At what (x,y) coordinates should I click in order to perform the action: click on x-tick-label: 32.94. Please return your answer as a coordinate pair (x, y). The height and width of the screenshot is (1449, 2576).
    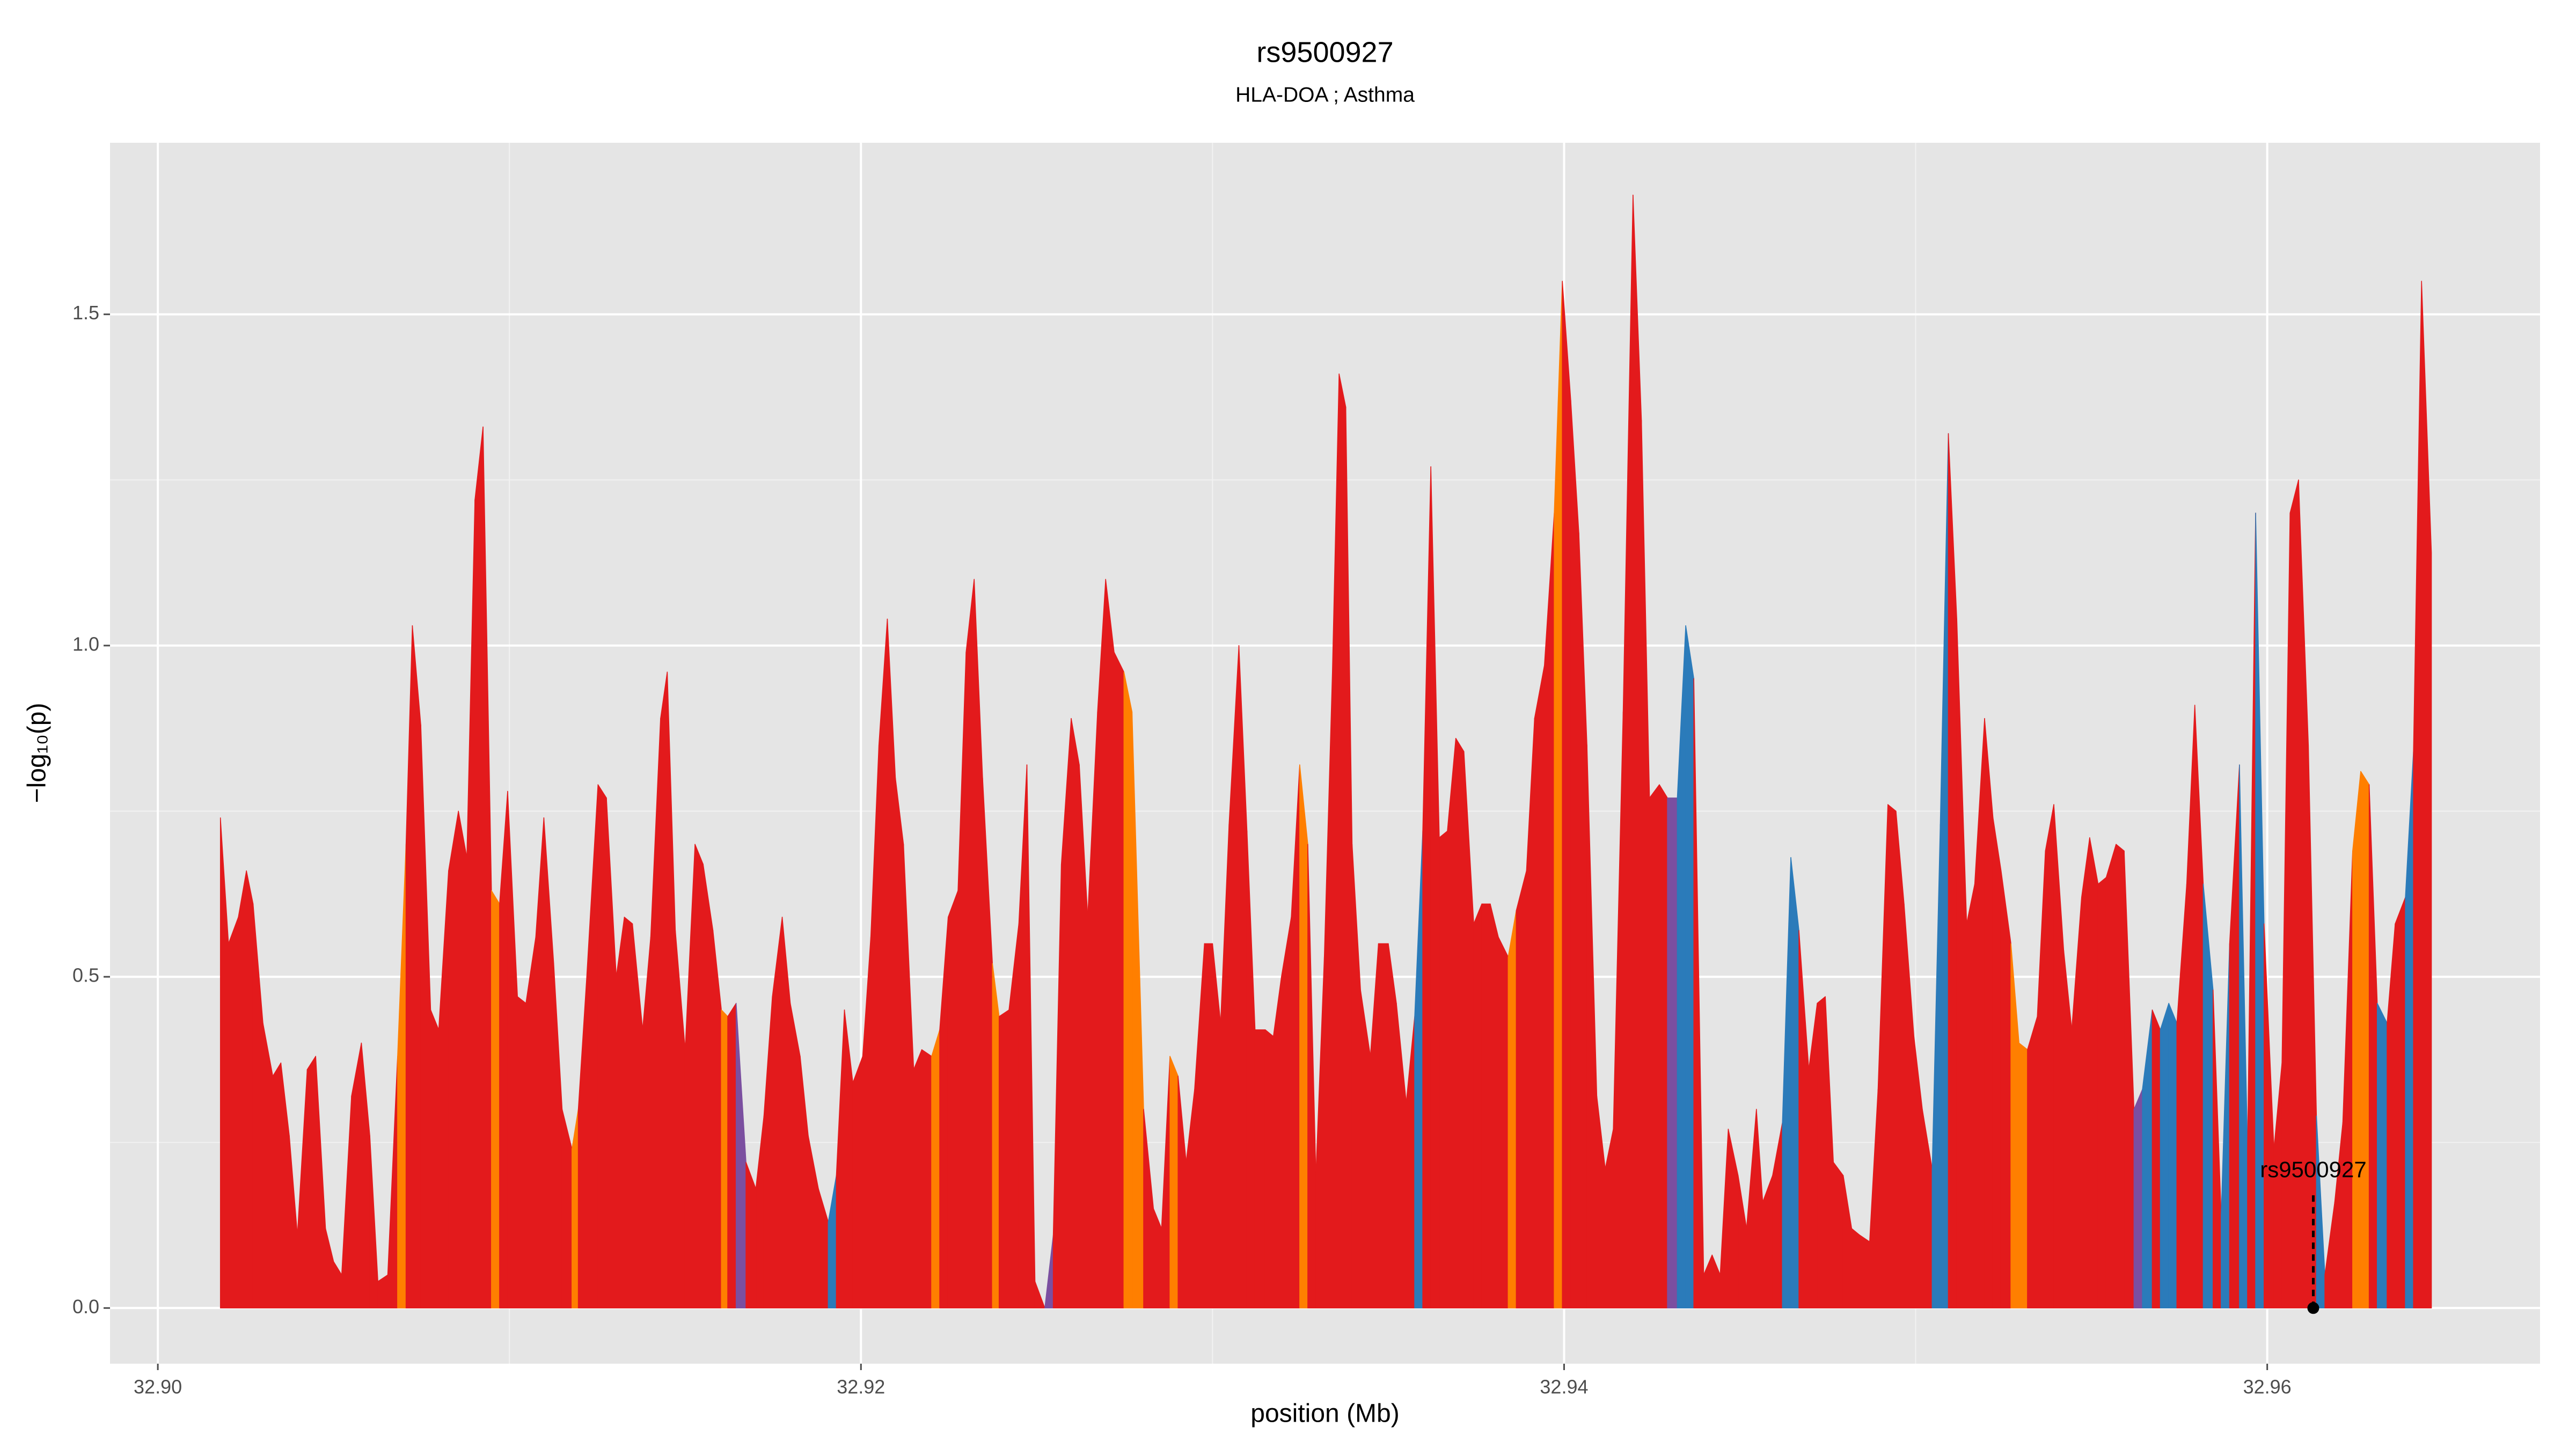
    Looking at the image, I should click on (1564, 1387).